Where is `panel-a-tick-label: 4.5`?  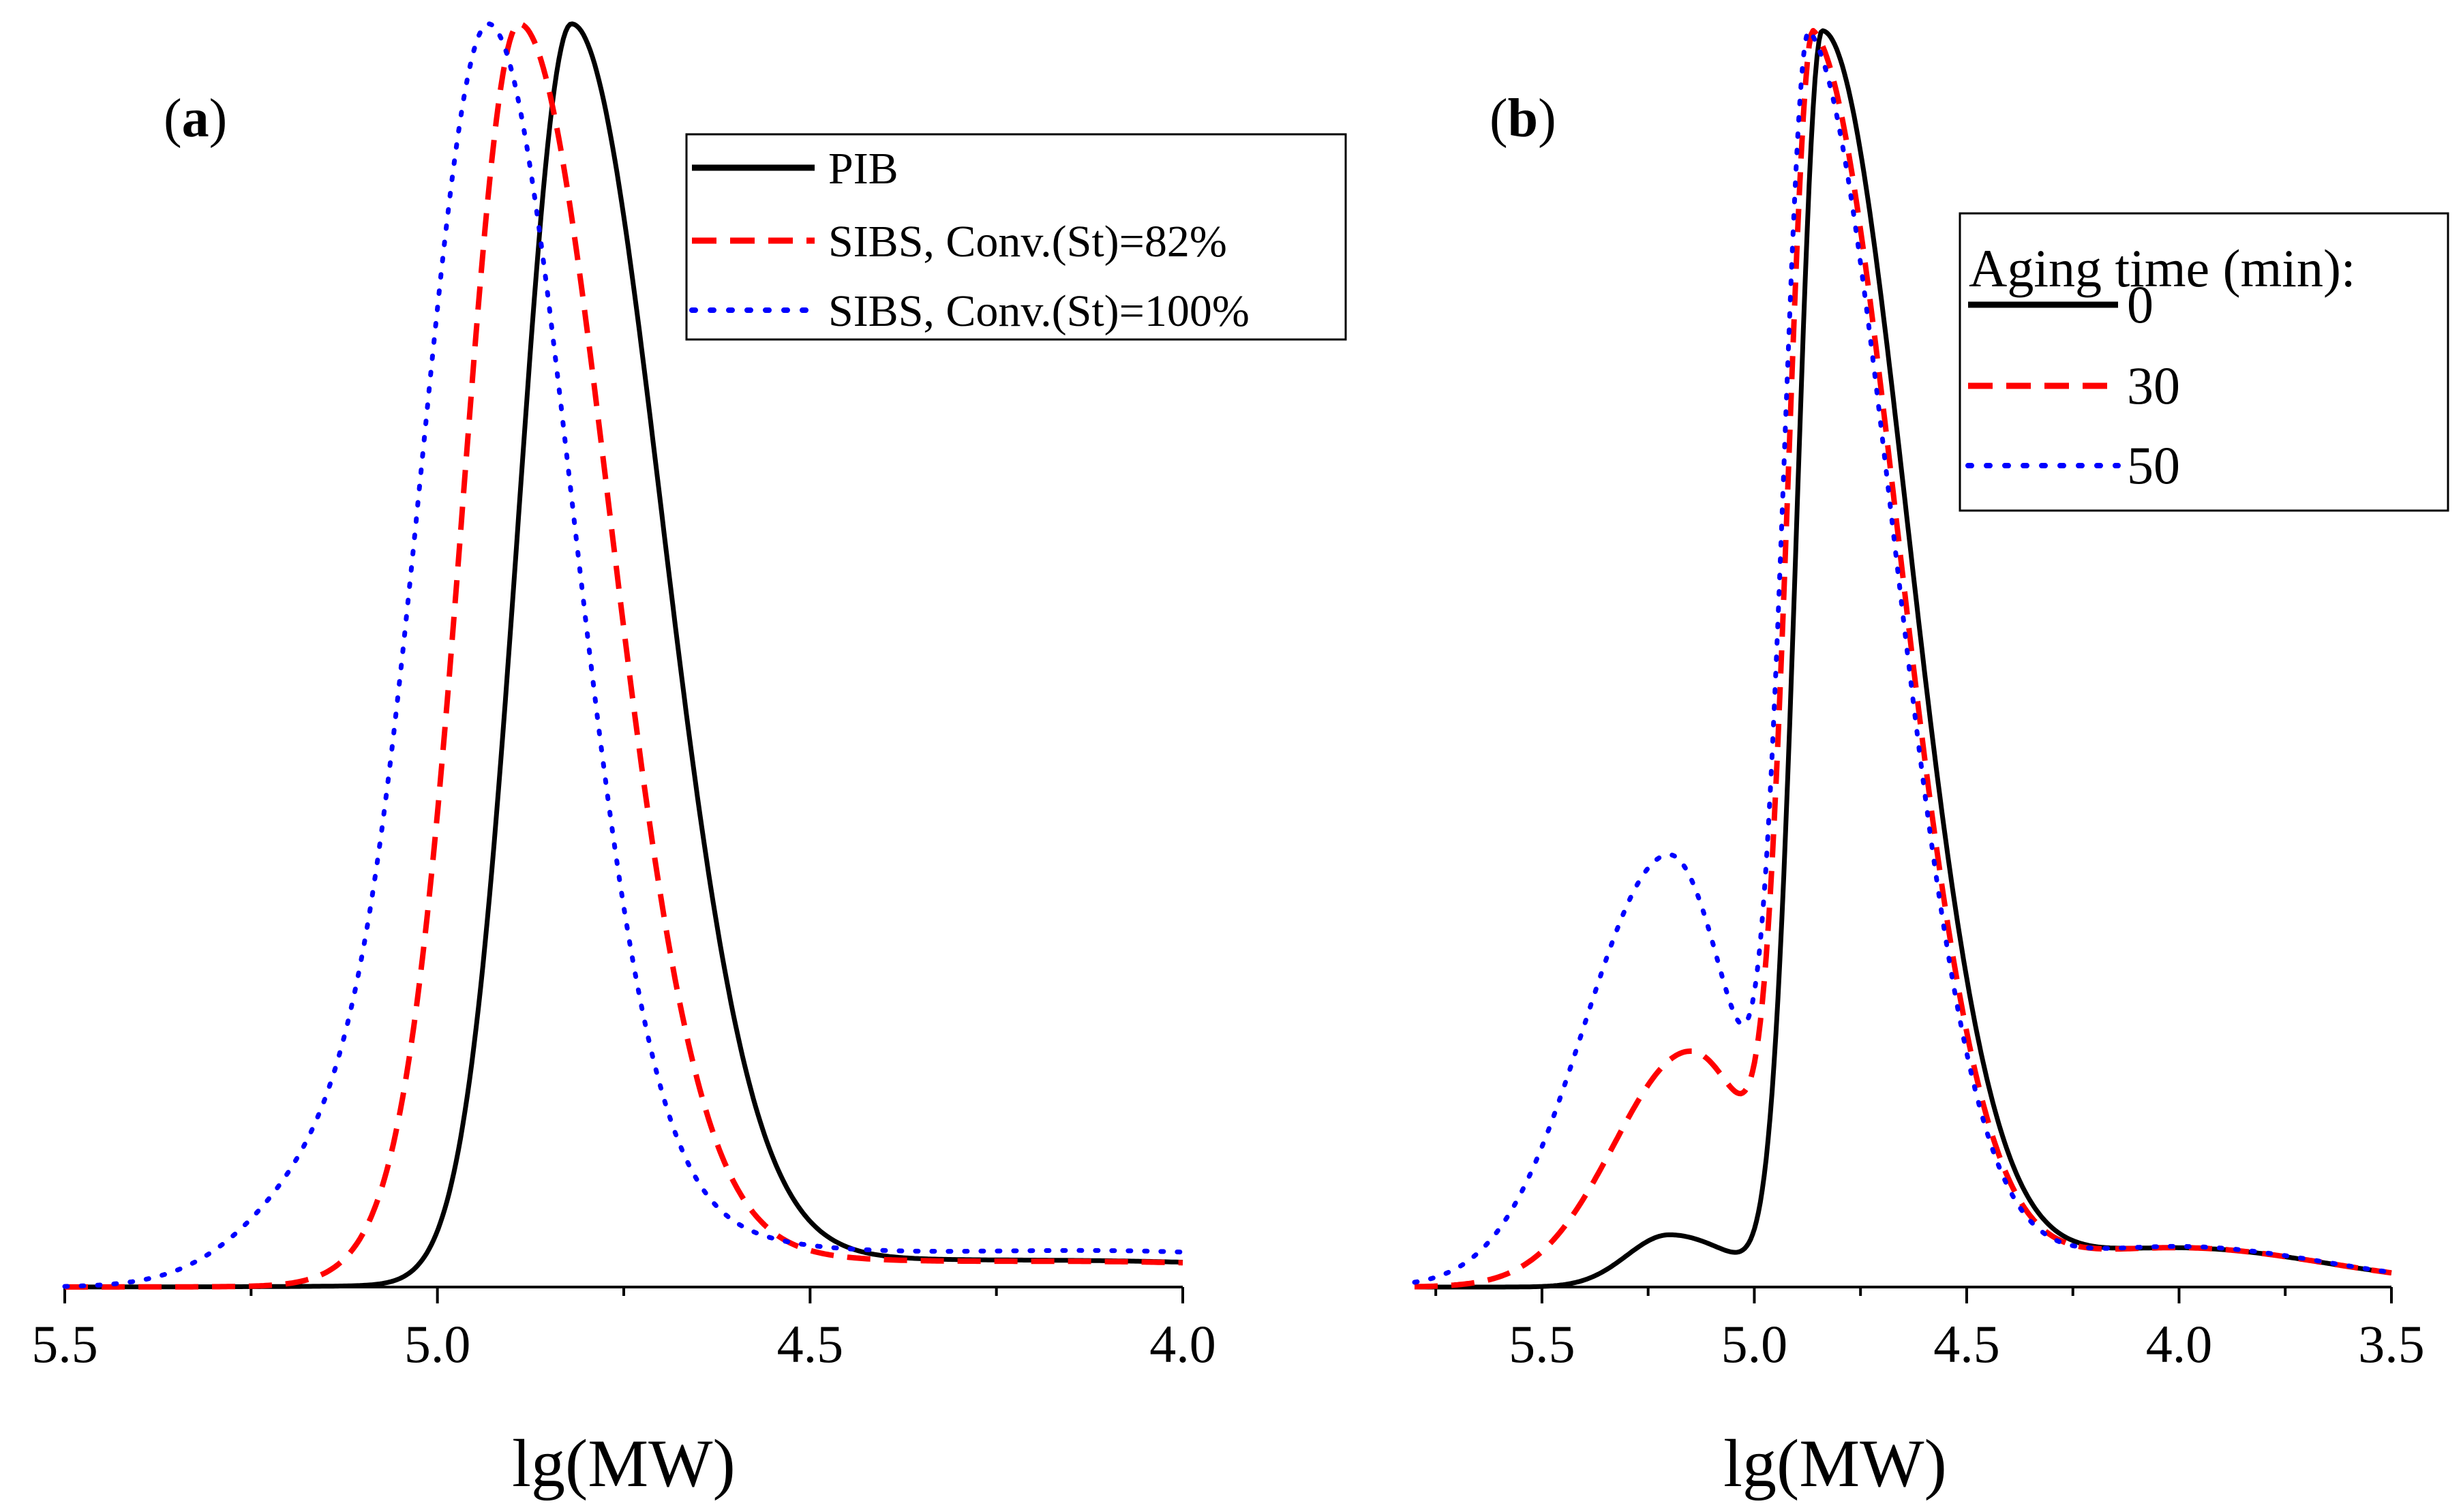 panel-a-tick-label: 4.5 is located at coordinates (810, 1344).